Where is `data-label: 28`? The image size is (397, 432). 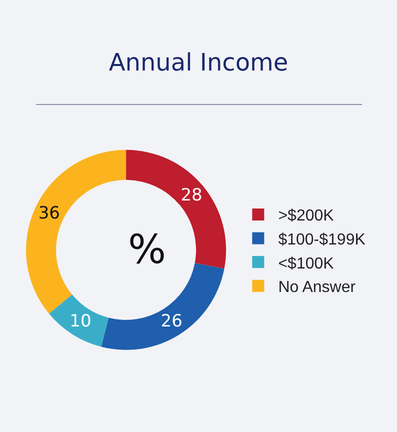
data-label: 28 is located at coordinates (191, 196).